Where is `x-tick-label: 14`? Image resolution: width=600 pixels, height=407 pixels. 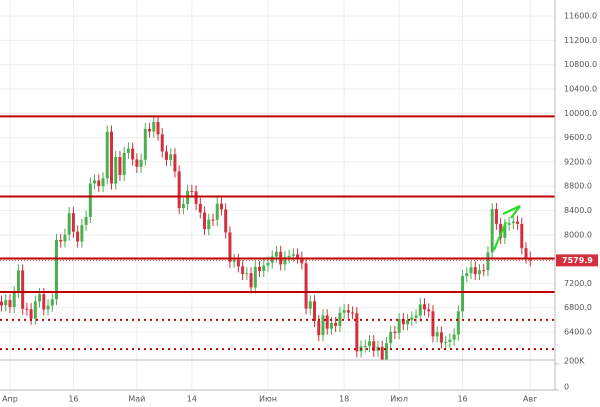
x-tick-label: 14 is located at coordinates (192, 399).